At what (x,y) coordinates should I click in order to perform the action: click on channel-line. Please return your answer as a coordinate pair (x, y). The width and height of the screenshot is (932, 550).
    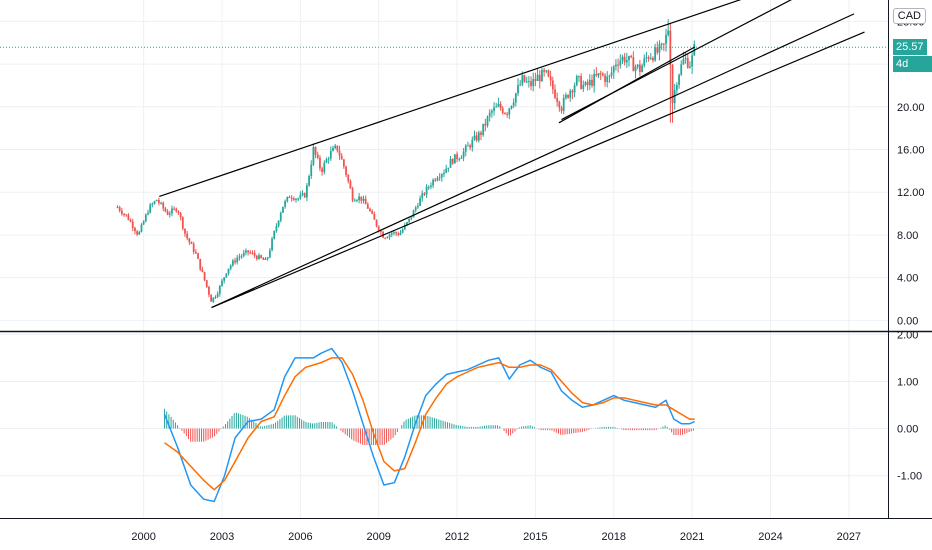
    Looking at the image, I should click on (627, 85).